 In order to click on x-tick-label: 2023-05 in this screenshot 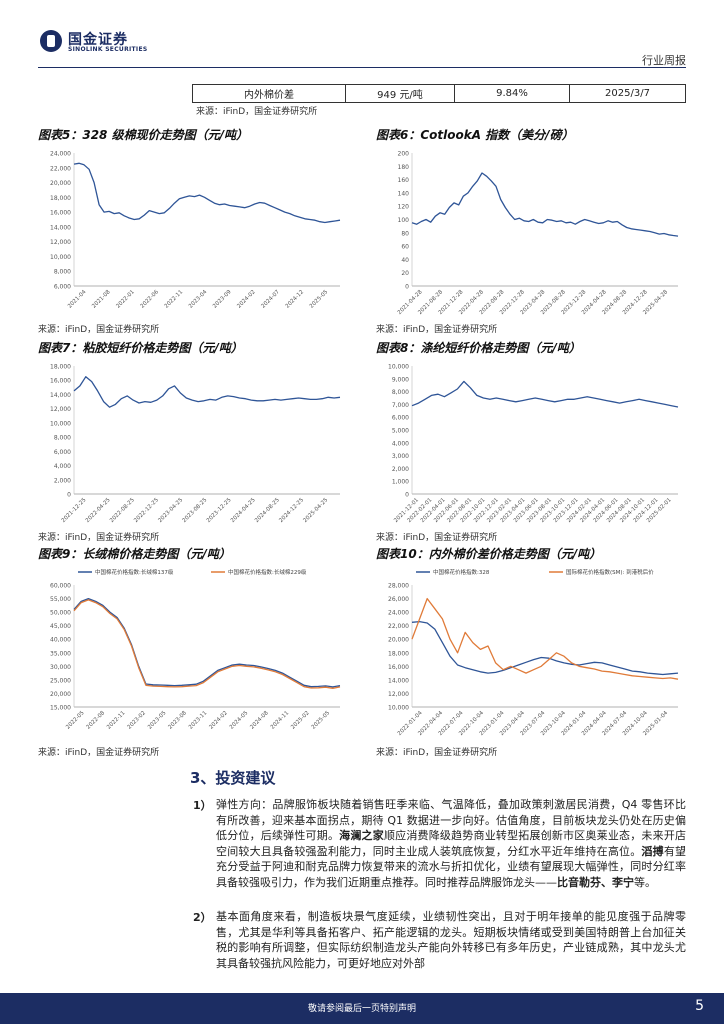, I will do `click(157, 720)`.